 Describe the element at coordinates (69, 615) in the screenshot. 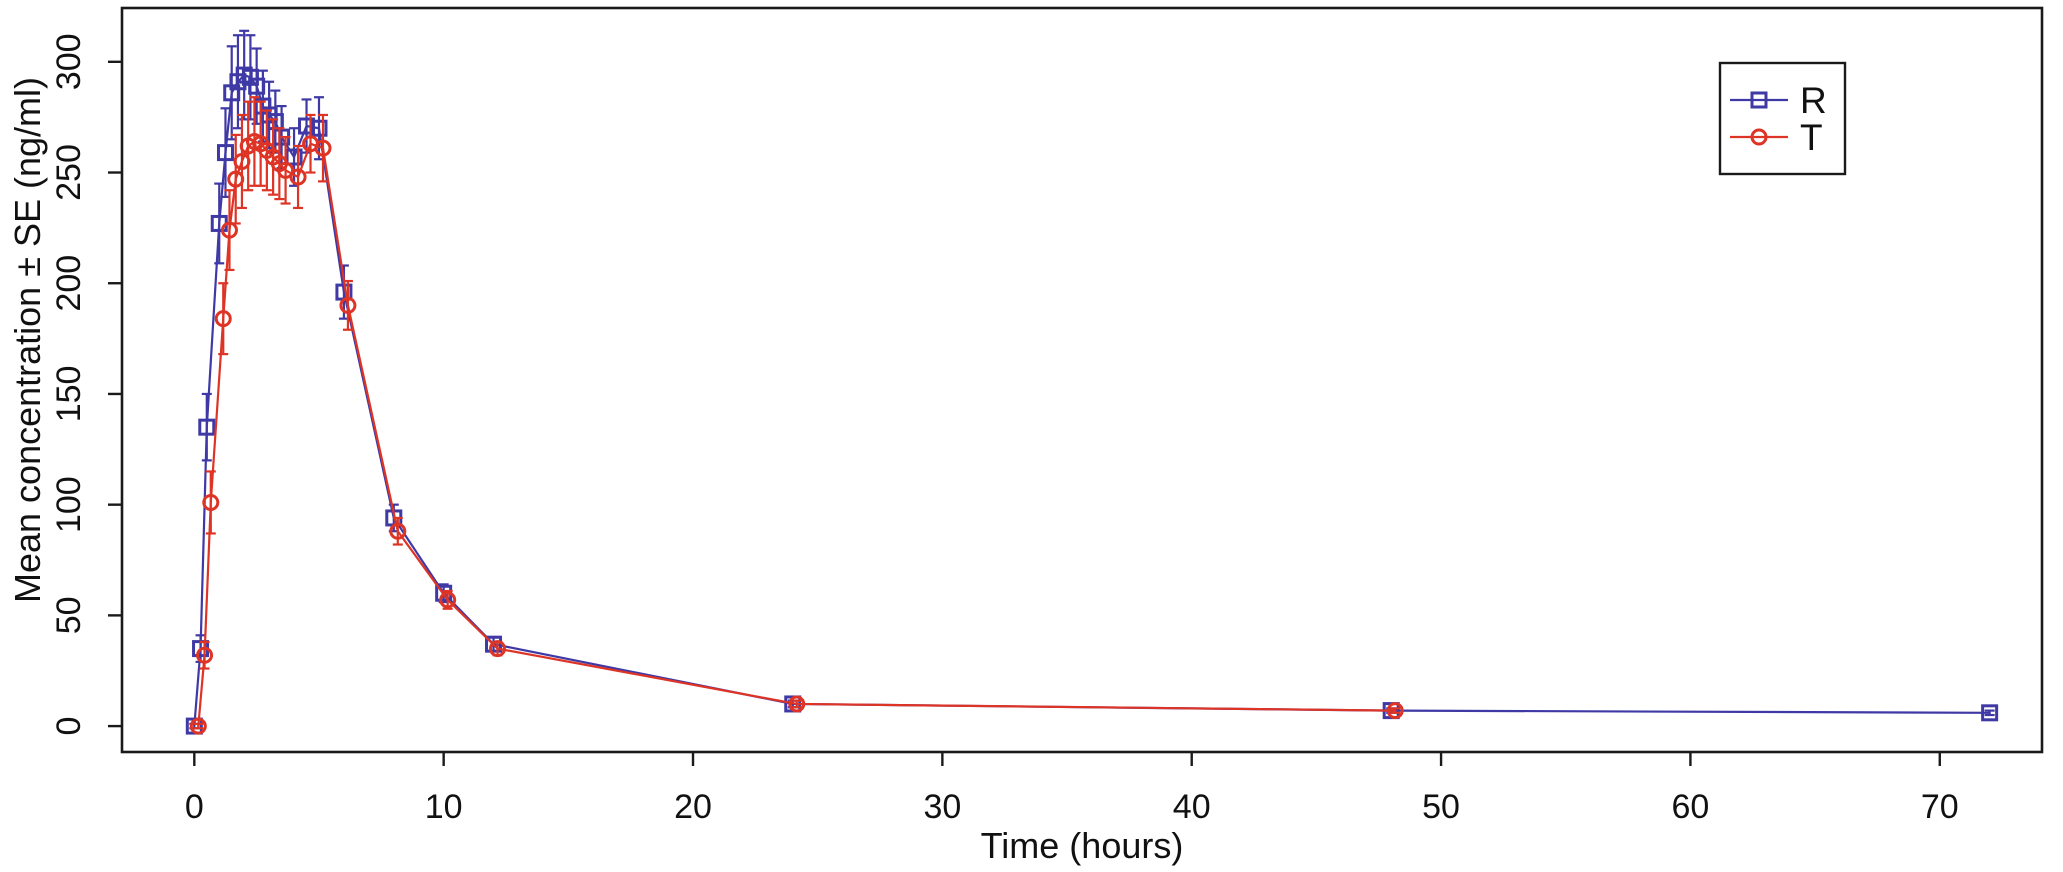

I see `y-tick-label: 50` at that location.